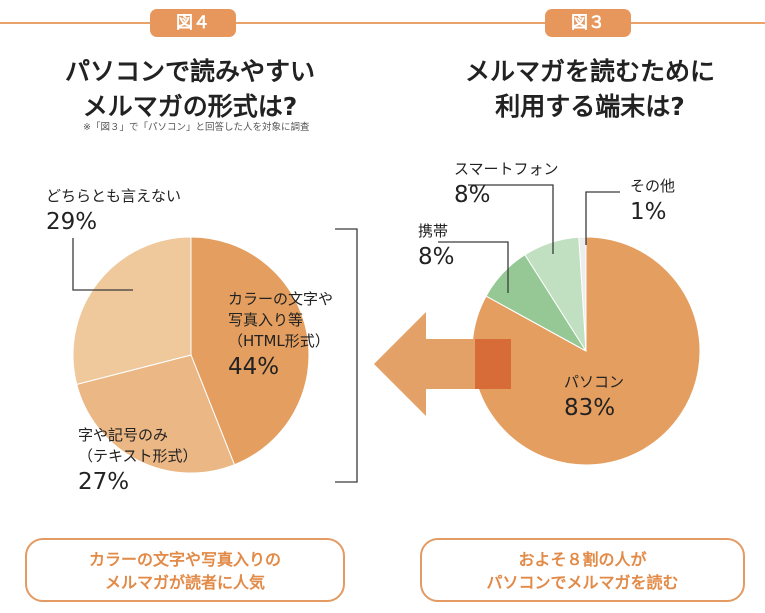 The height and width of the screenshot is (613, 765). What do you see at coordinates (436, 257) in the screenshot?
I see `label-mobile-pct: 8%` at bounding box center [436, 257].